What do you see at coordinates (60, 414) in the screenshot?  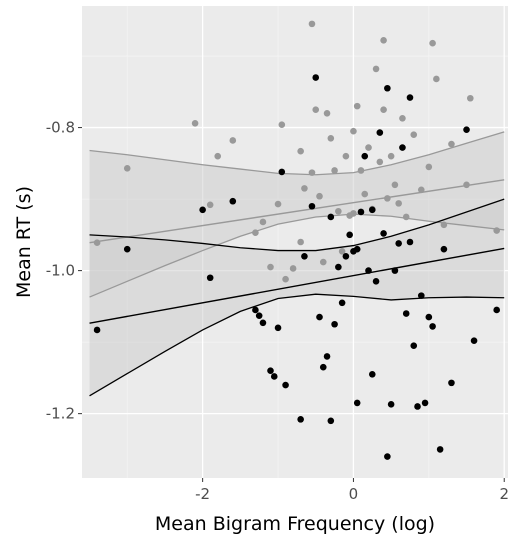 I see `y-tick-label: -1.2` at bounding box center [60, 414].